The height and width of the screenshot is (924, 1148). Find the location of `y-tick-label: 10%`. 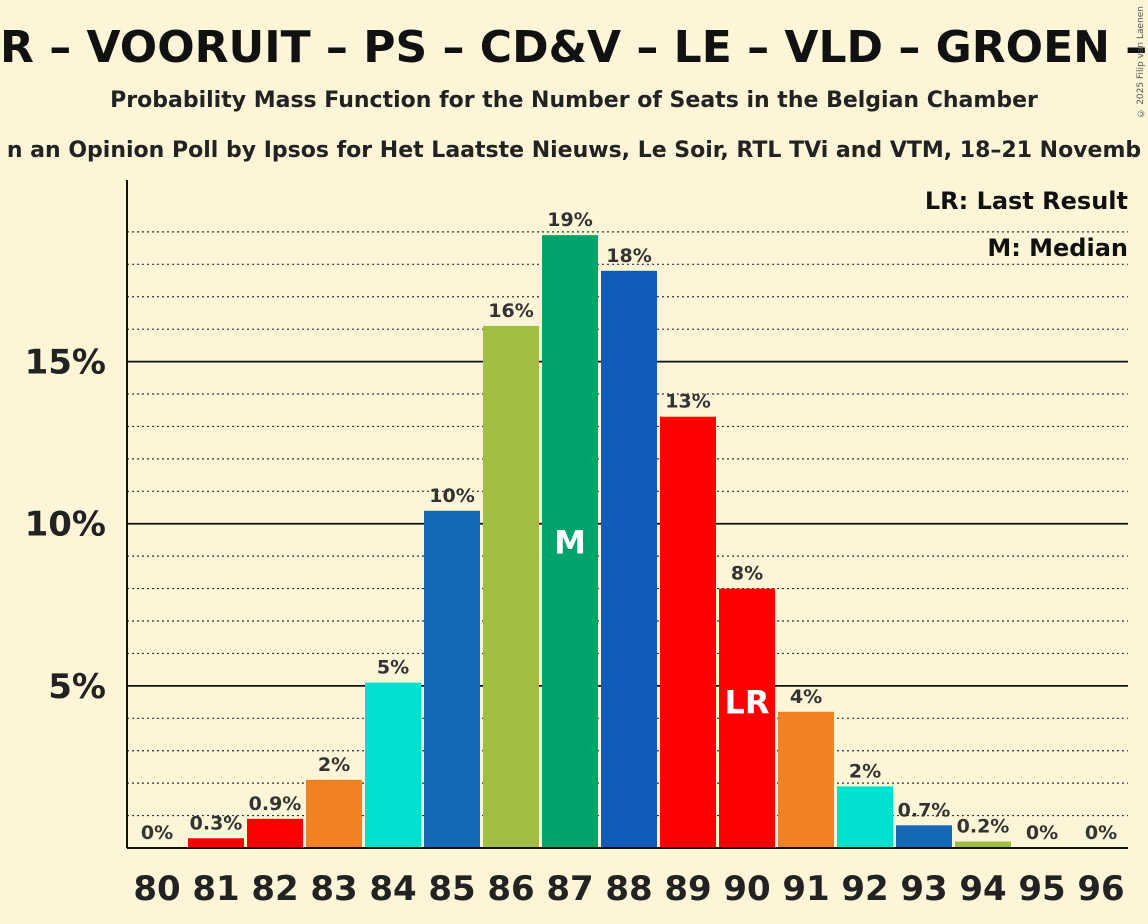

y-tick-label: 10% is located at coordinates (65, 525).